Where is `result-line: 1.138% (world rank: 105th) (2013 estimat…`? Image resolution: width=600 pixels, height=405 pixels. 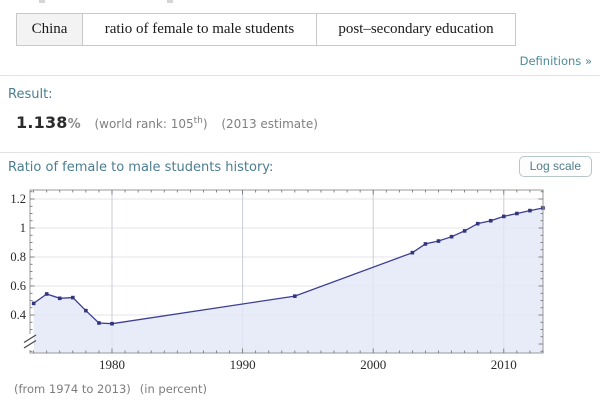
result-line: 1.138% (world rank: 105th) (2013 estimat… is located at coordinates (167, 122).